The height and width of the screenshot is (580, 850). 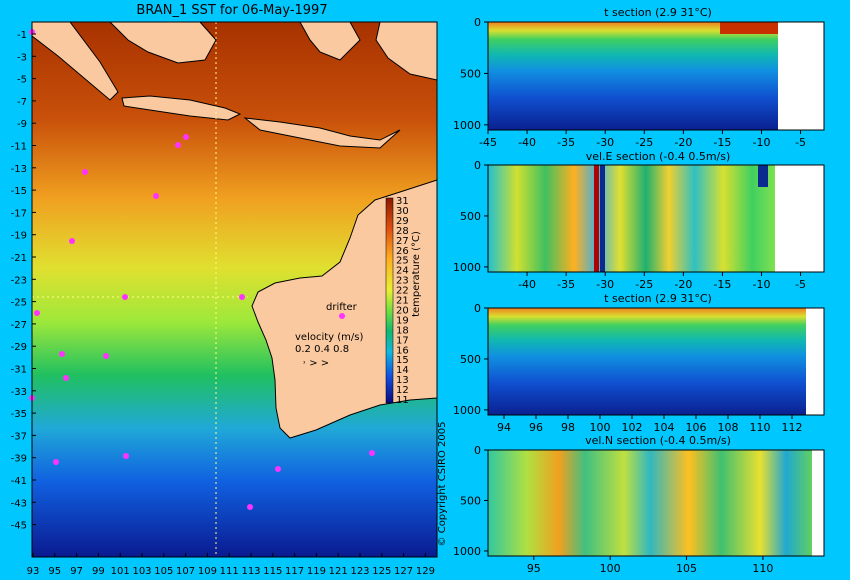 What do you see at coordinates (686, 568) in the screenshot?
I see `x-tick-label: 105` at bounding box center [686, 568].